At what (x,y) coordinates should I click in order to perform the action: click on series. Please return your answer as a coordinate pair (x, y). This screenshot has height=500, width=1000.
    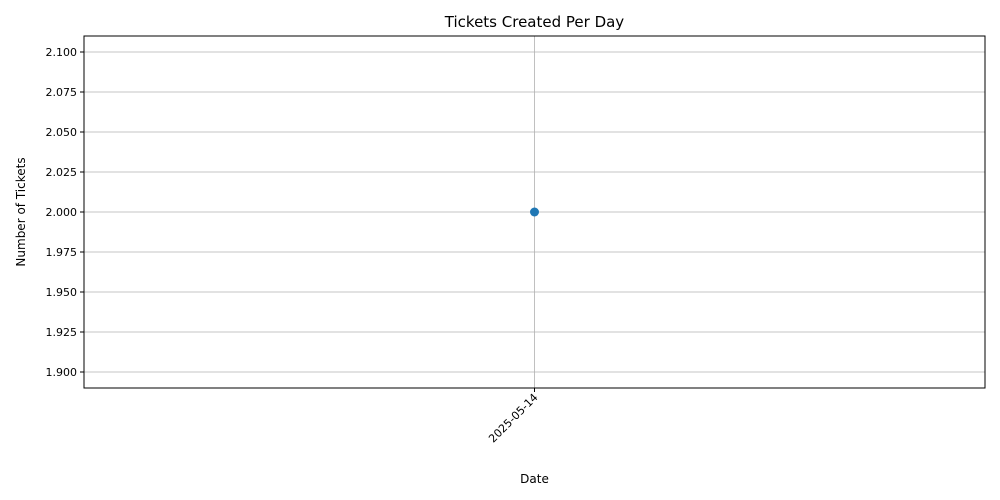
    Looking at the image, I should click on (534, 212).